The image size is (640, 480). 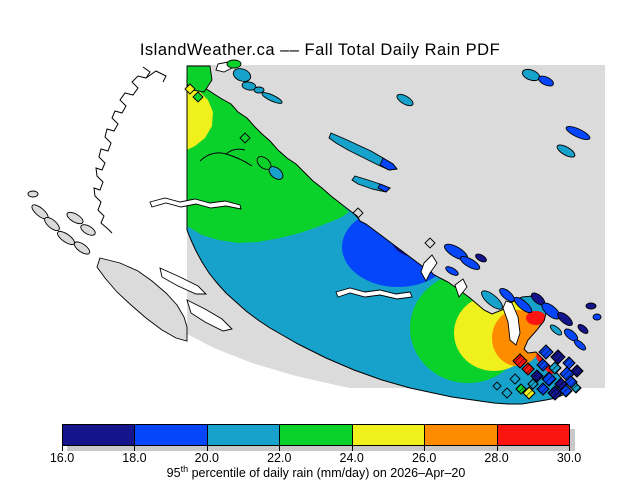 What do you see at coordinates (184, 469) in the screenshot?
I see `caption-superscript: th` at bounding box center [184, 469].